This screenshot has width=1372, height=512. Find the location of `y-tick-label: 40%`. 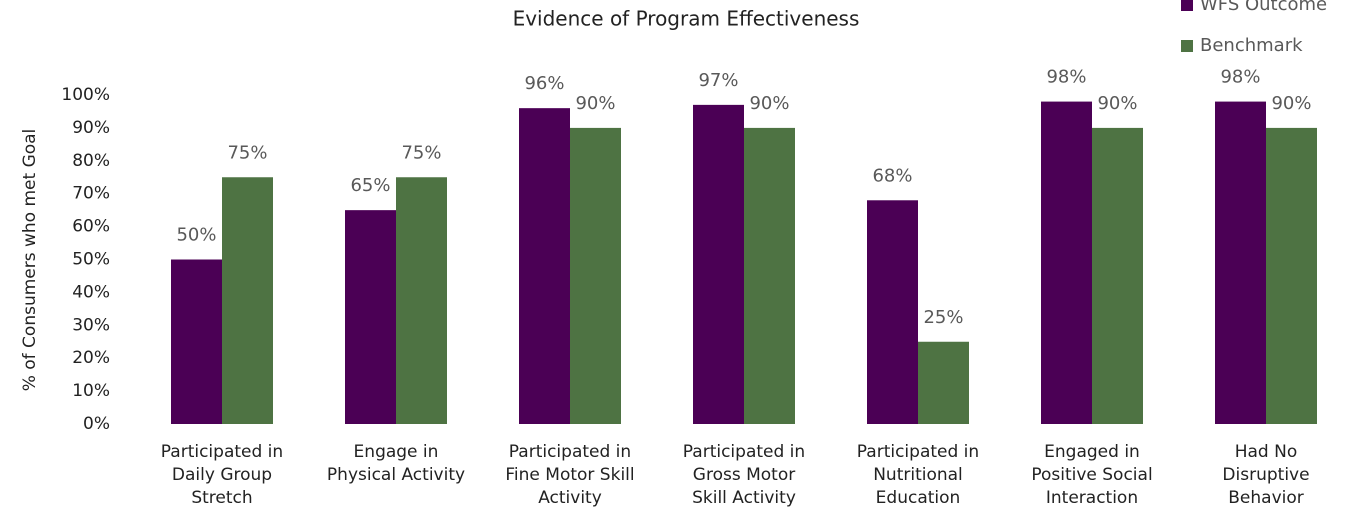

y-tick-label: 40% is located at coordinates (91, 292).